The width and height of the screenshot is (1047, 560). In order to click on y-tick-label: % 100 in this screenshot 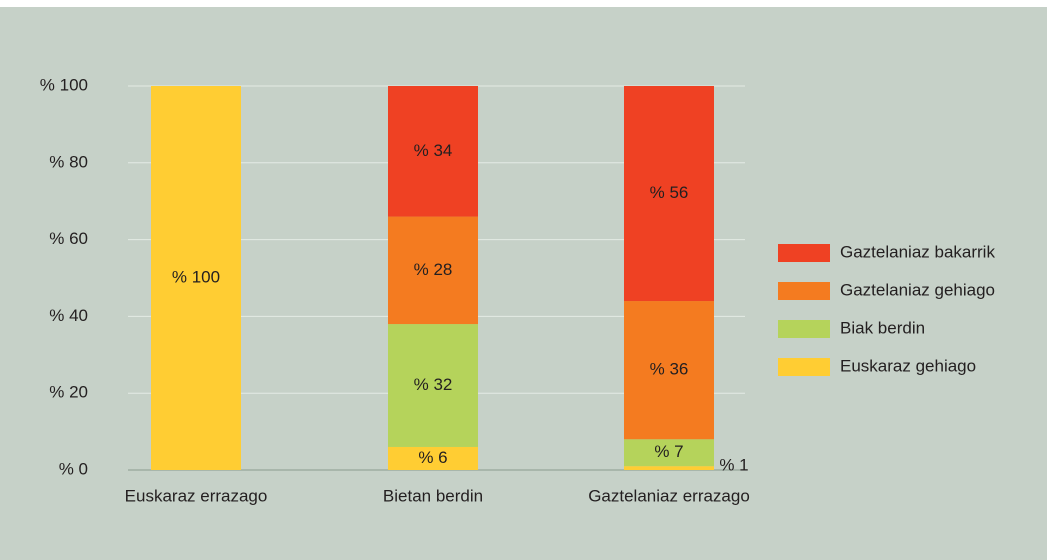, I will do `click(64, 84)`.